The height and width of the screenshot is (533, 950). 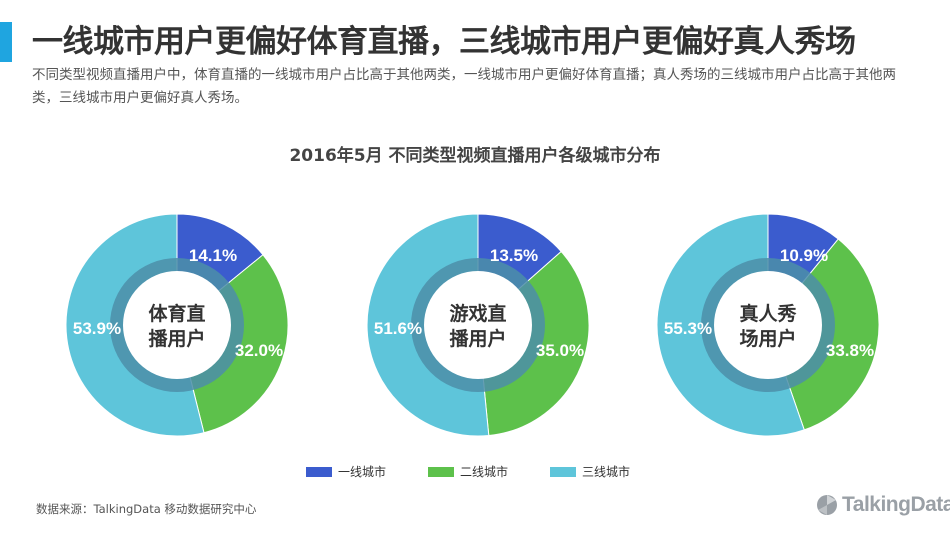 I want to click on chart-title: 2016年5月 不同类型视频直播用户各级城市分布, so click(x=475, y=156).